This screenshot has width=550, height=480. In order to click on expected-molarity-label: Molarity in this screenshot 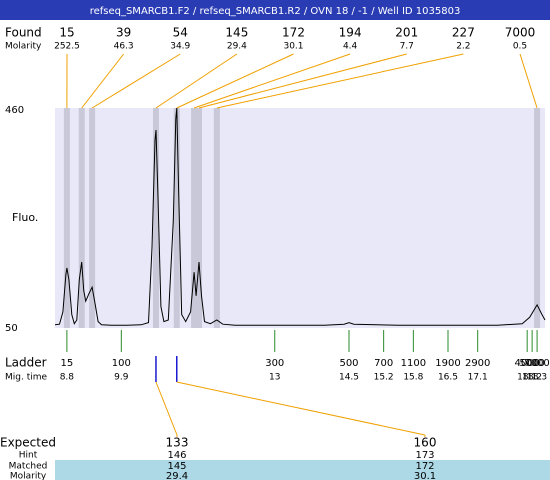, I will do `click(28, 476)`.